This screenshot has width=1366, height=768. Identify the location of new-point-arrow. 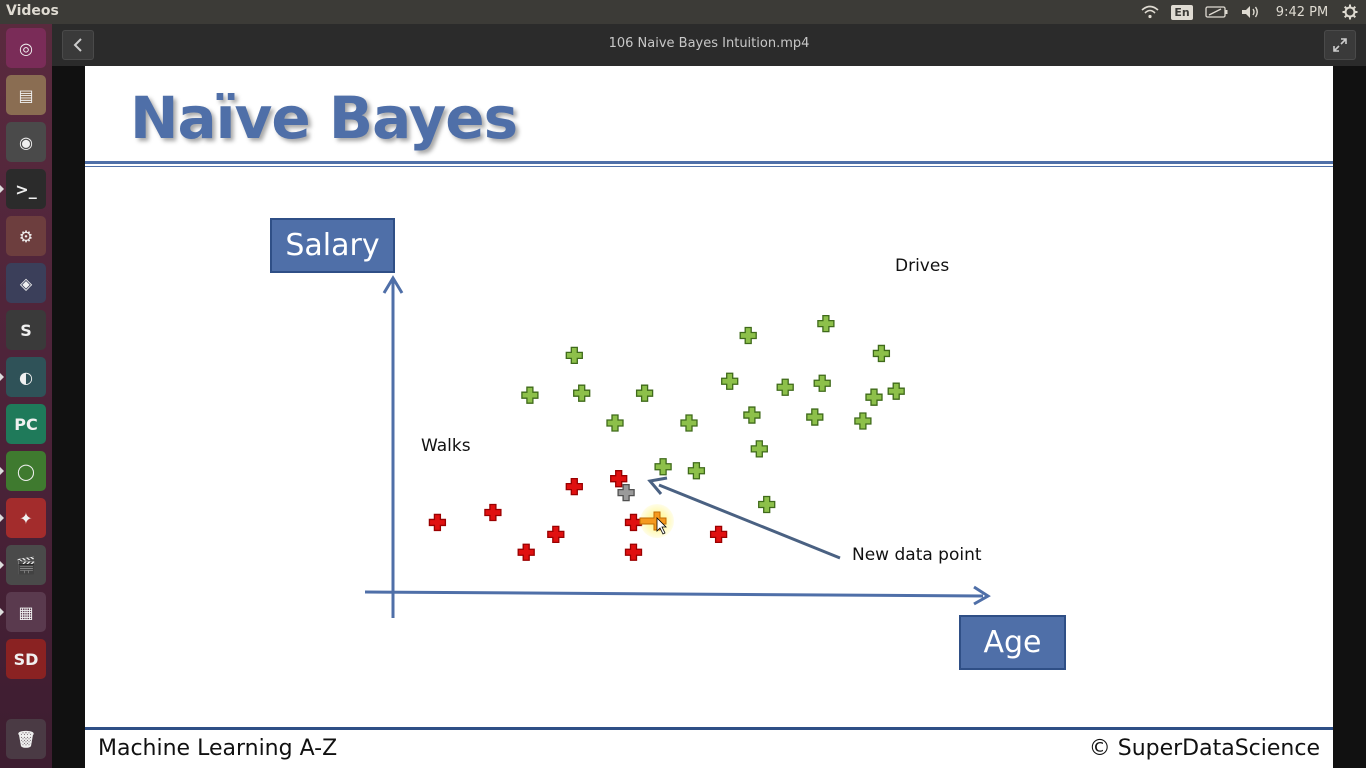
(749, 521).